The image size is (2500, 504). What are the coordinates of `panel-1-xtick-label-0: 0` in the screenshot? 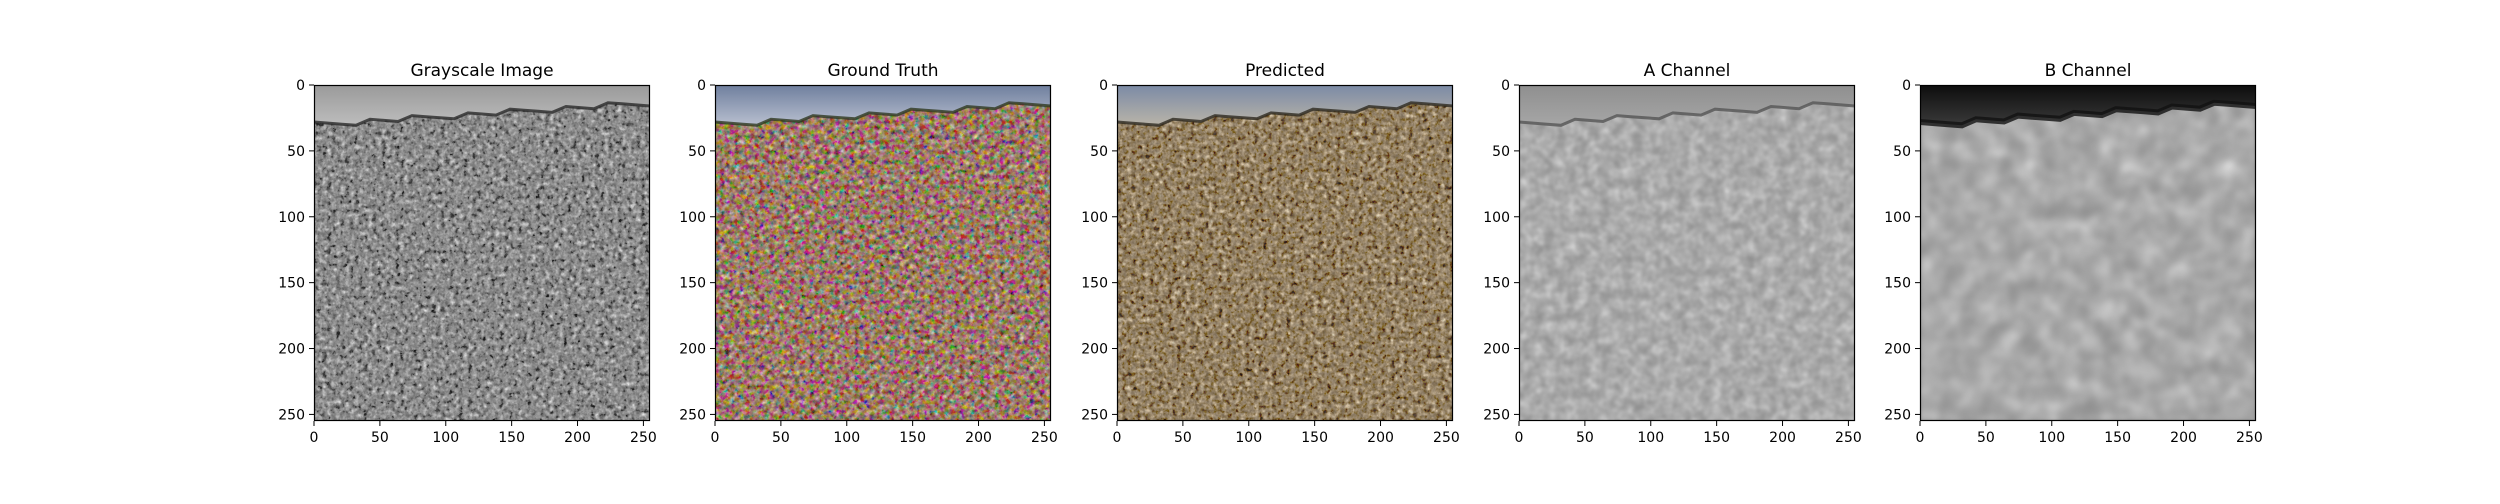 It's located at (314, 438).